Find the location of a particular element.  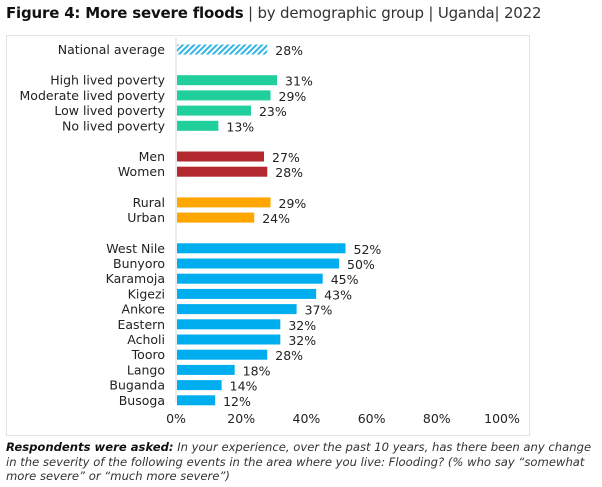

data-label: 23% is located at coordinates (273, 111).